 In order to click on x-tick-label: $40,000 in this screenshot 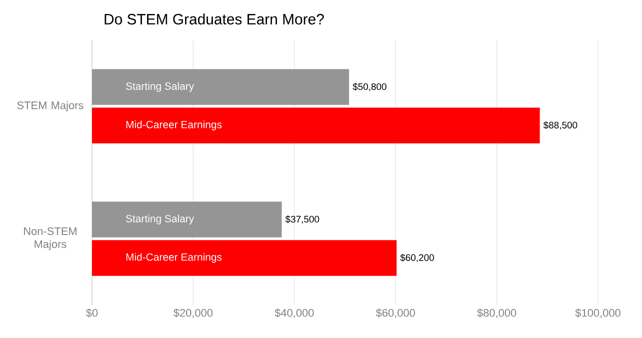, I will do `click(294, 313)`.